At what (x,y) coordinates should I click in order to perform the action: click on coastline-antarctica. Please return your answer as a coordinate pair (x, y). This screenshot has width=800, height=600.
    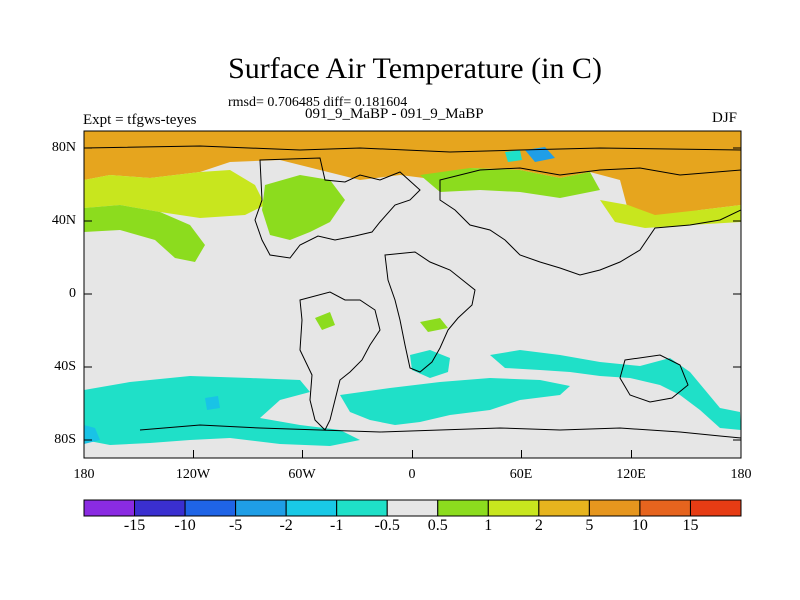
    Looking at the image, I should click on (440, 431).